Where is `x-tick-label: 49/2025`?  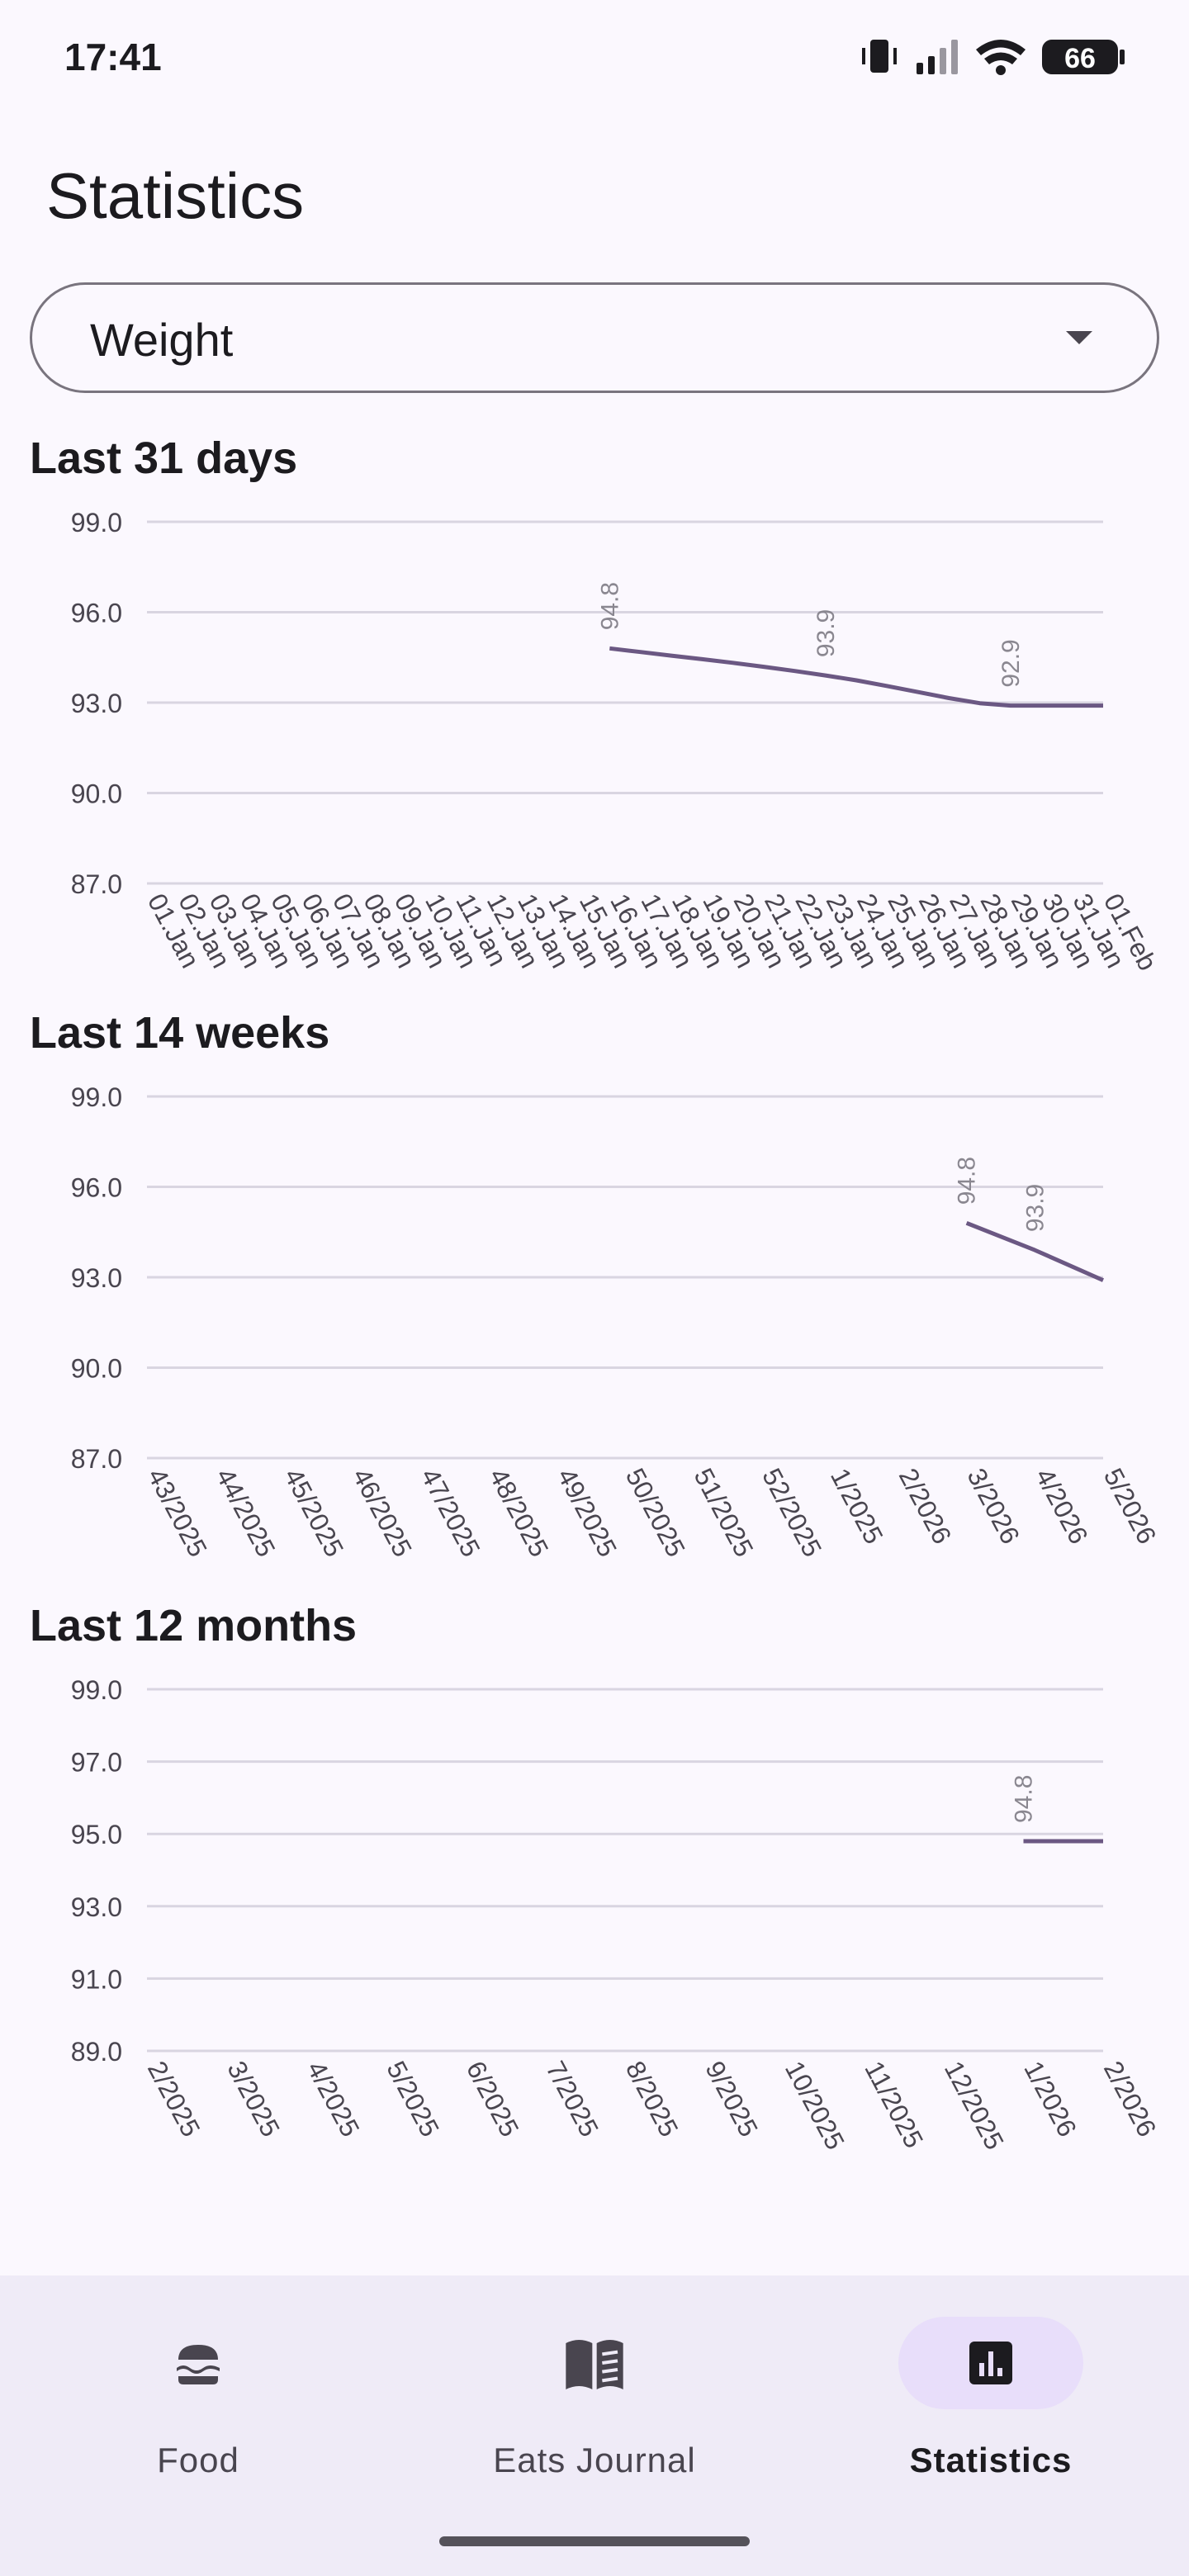
x-tick-label: 49/2025 is located at coordinates (587, 1512).